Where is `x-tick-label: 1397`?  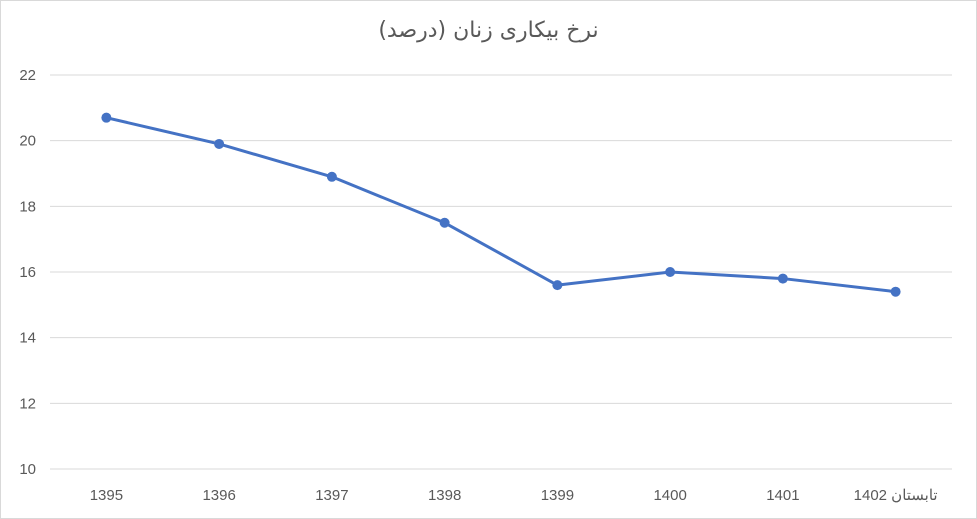 x-tick-label: 1397 is located at coordinates (331, 495).